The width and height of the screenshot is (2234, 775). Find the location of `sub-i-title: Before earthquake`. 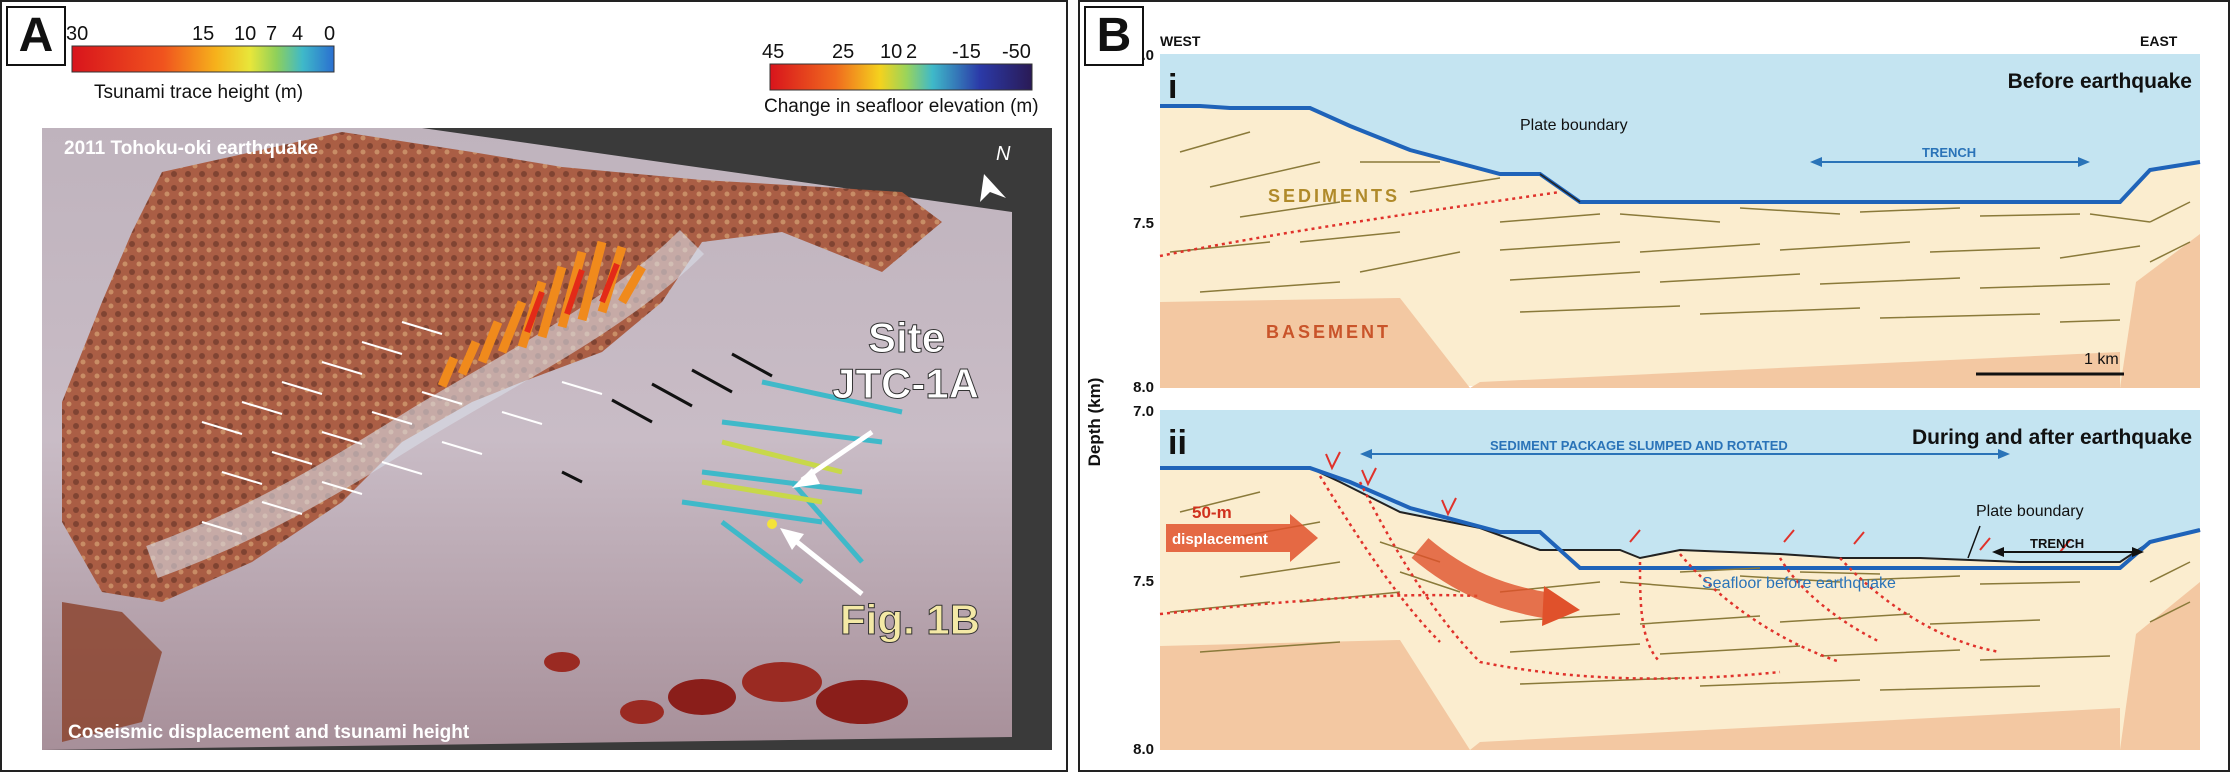

sub-i-title: Before earthquake is located at coordinates (2100, 81).